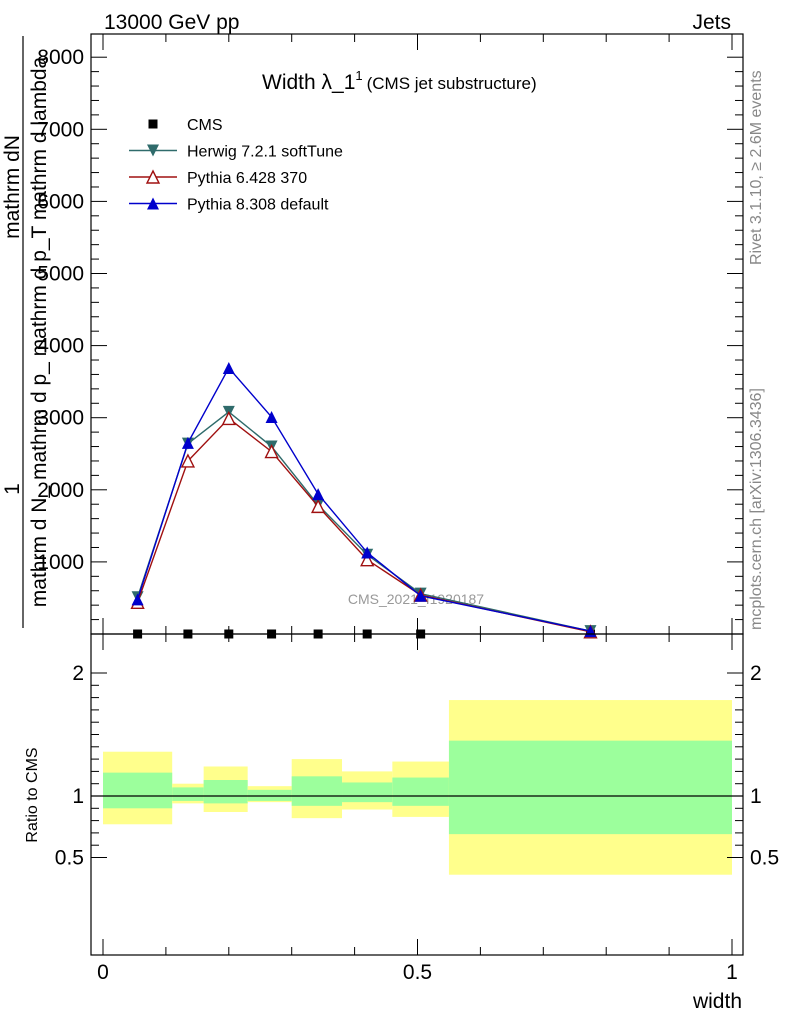  Describe the element at coordinates (756, 673) in the screenshot. I see `ratio-y-tick-label-right: 2` at that location.